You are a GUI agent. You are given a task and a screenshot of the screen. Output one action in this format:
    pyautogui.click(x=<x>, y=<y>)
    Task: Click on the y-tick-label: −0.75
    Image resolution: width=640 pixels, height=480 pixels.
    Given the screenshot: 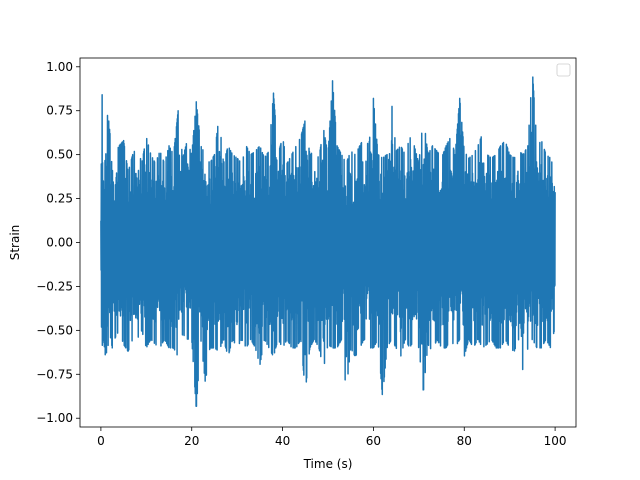 What is the action you would take?
    pyautogui.click(x=54, y=374)
    